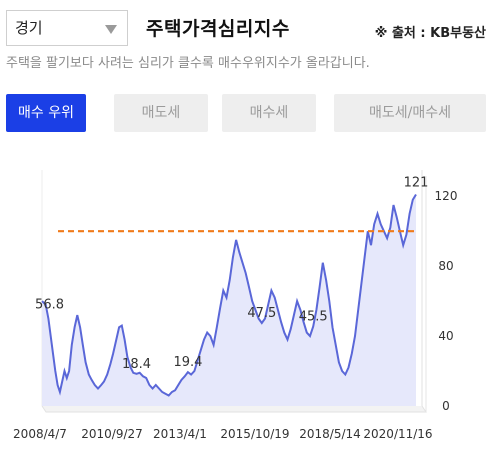  Describe the element at coordinates (67, 28) in the screenshot. I see `region-select: 경기` at that location.